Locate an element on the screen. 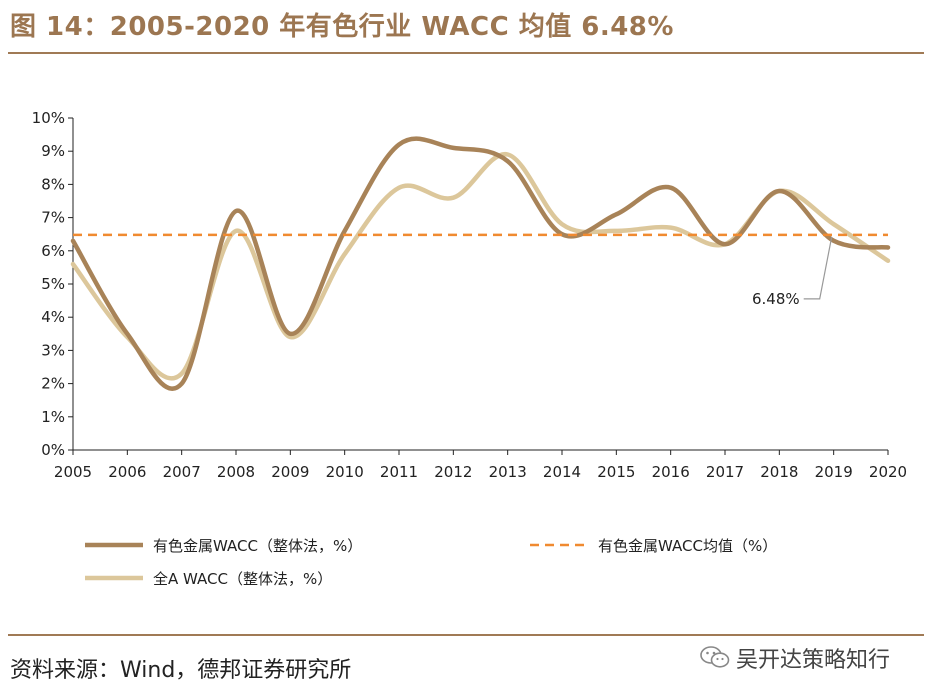 This screenshot has width=932, height=691. x-tick-label: 2020 is located at coordinates (888, 472).